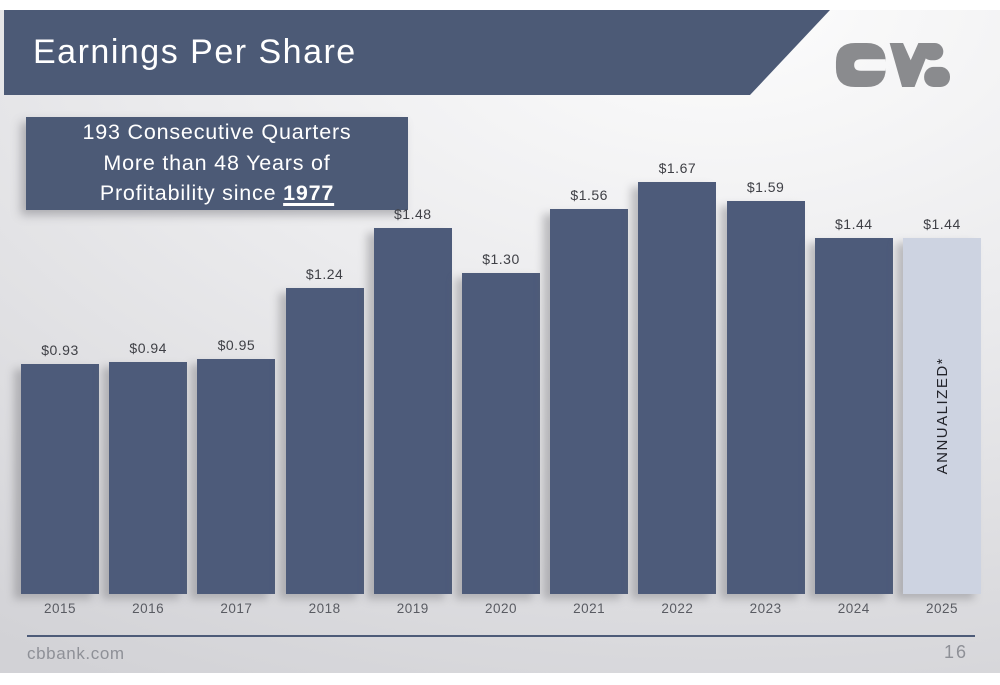 The width and height of the screenshot is (1000, 685). What do you see at coordinates (60, 350) in the screenshot?
I see `bar-value-label: $0.93` at bounding box center [60, 350].